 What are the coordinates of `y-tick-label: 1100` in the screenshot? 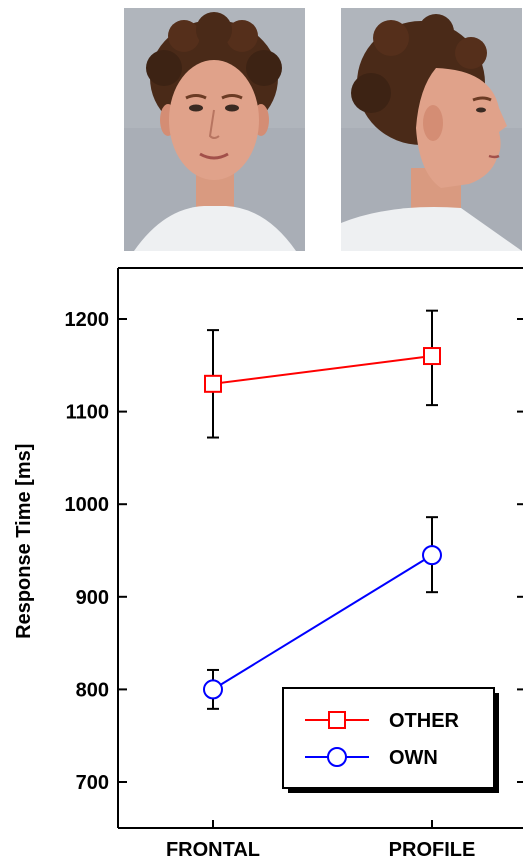 It's located at (87, 413).